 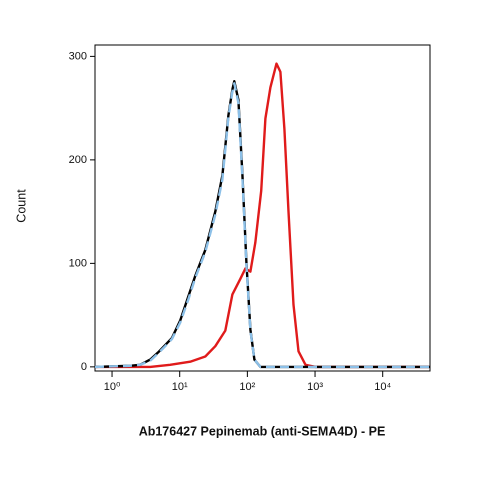 What do you see at coordinates (247, 387) in the screenshot?
I see `x-tick-label: 10²` at bounding box center [247, 387].